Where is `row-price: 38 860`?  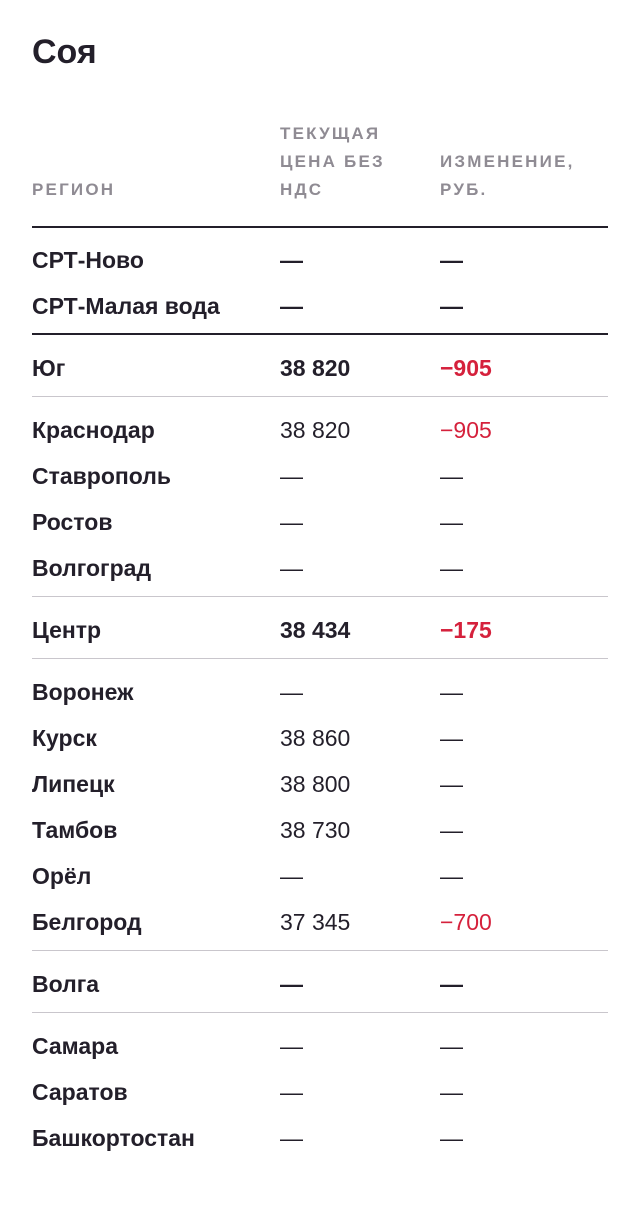 row-price: 38 860 is located at coordinates (315, 738).